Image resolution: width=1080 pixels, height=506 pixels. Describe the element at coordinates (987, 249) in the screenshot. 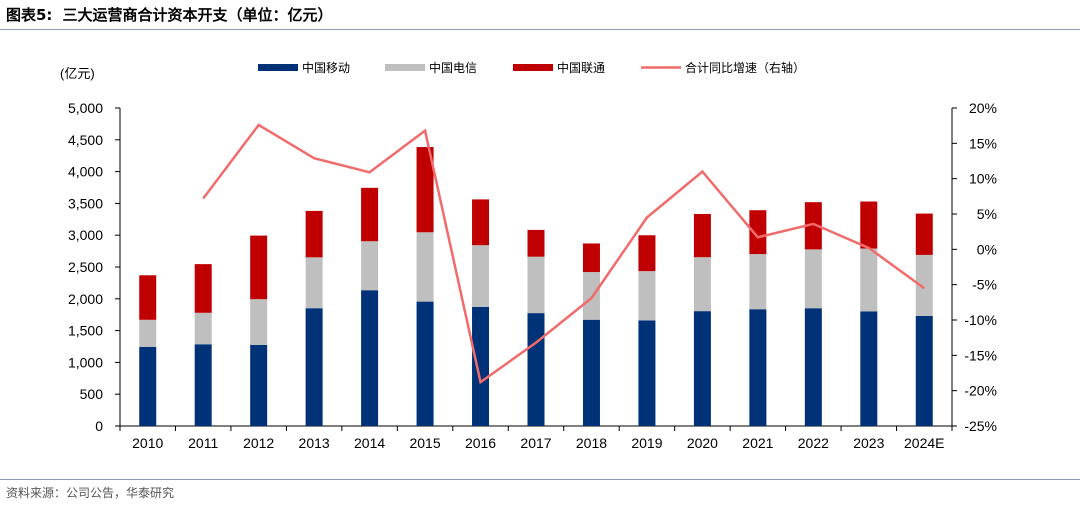

I see `y-right-tick-label: 0%` at that location.